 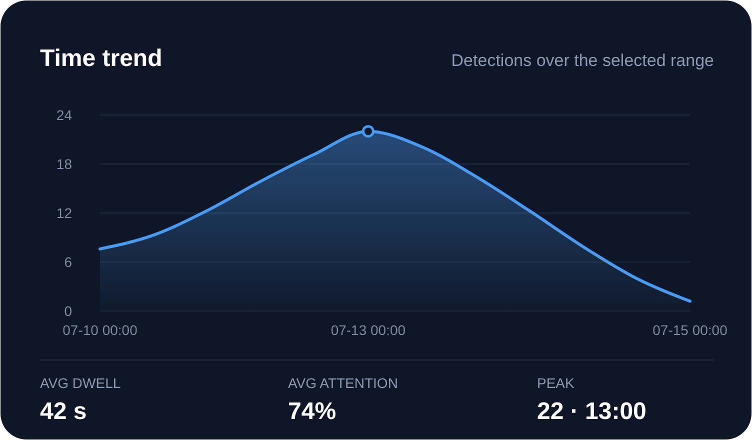 What do you see at coordinates (582, 60) in the screenshot?
I see `chart-subtitle: Detections over the selected range` at bounding box center [582, 60].